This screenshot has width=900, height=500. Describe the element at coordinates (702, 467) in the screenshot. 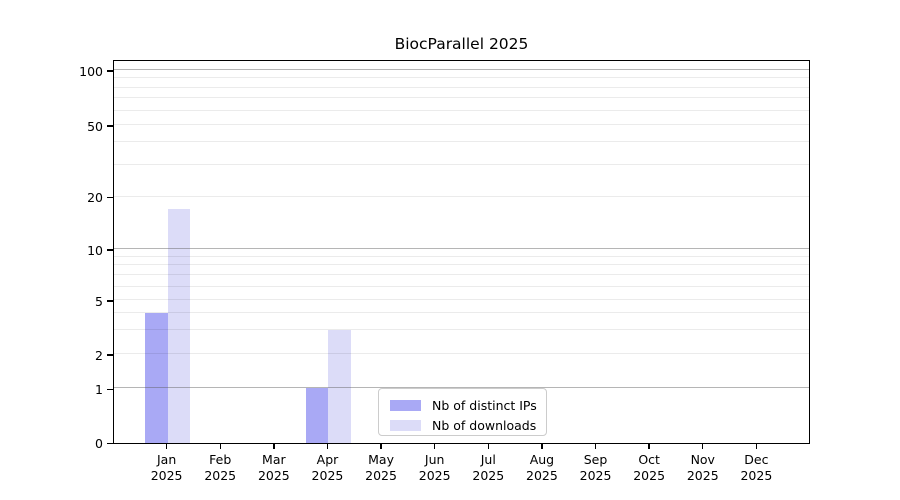

I see `x-tick-label: Nov 2025` at that location.